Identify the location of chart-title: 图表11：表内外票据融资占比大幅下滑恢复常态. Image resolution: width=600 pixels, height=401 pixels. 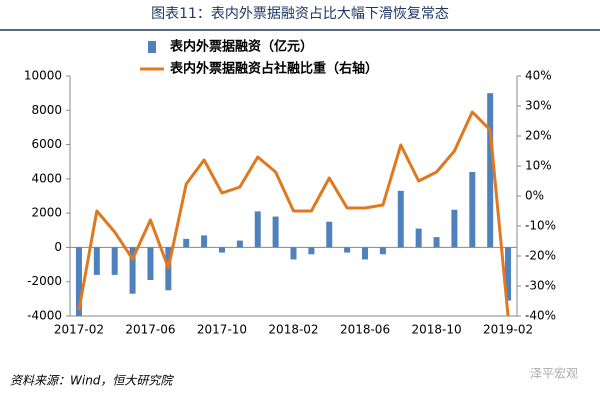
(300, 13).